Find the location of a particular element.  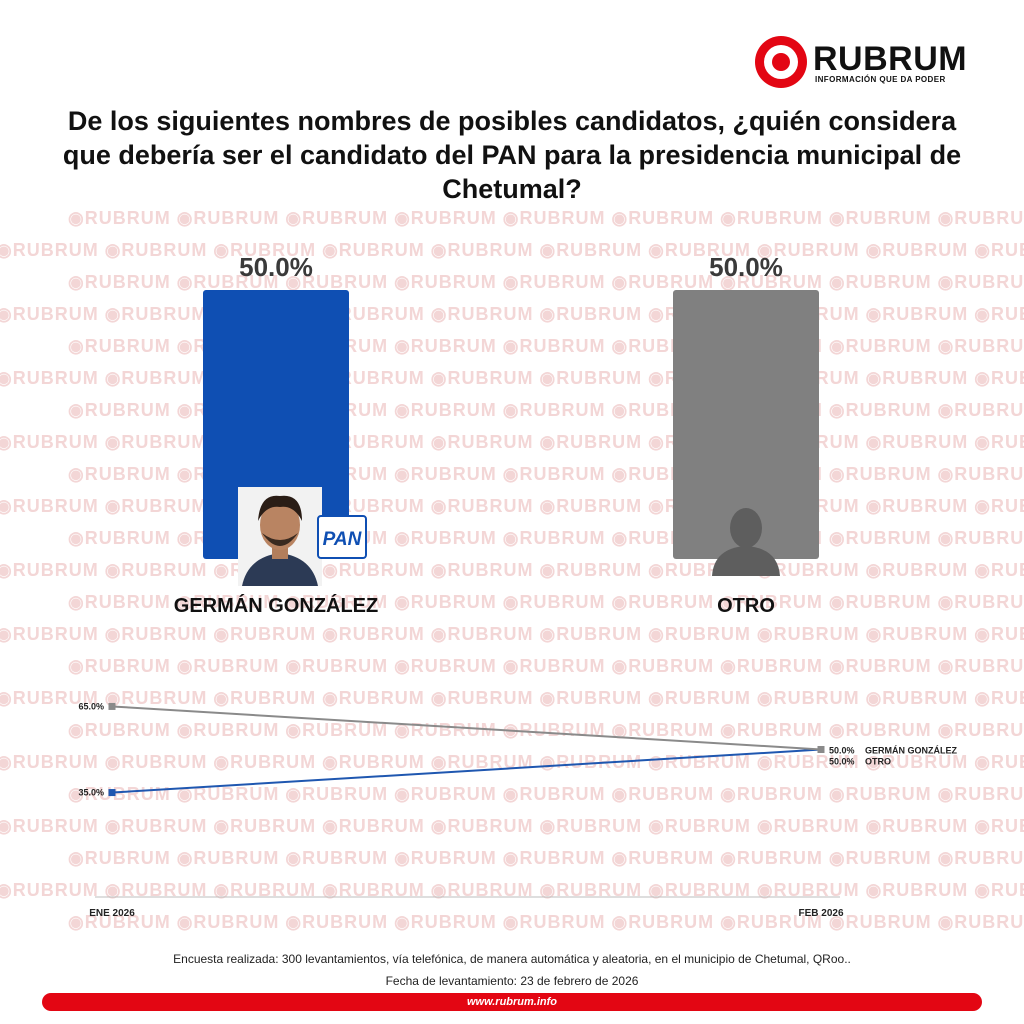

footer-bar is located at coordinates (512, 1002).